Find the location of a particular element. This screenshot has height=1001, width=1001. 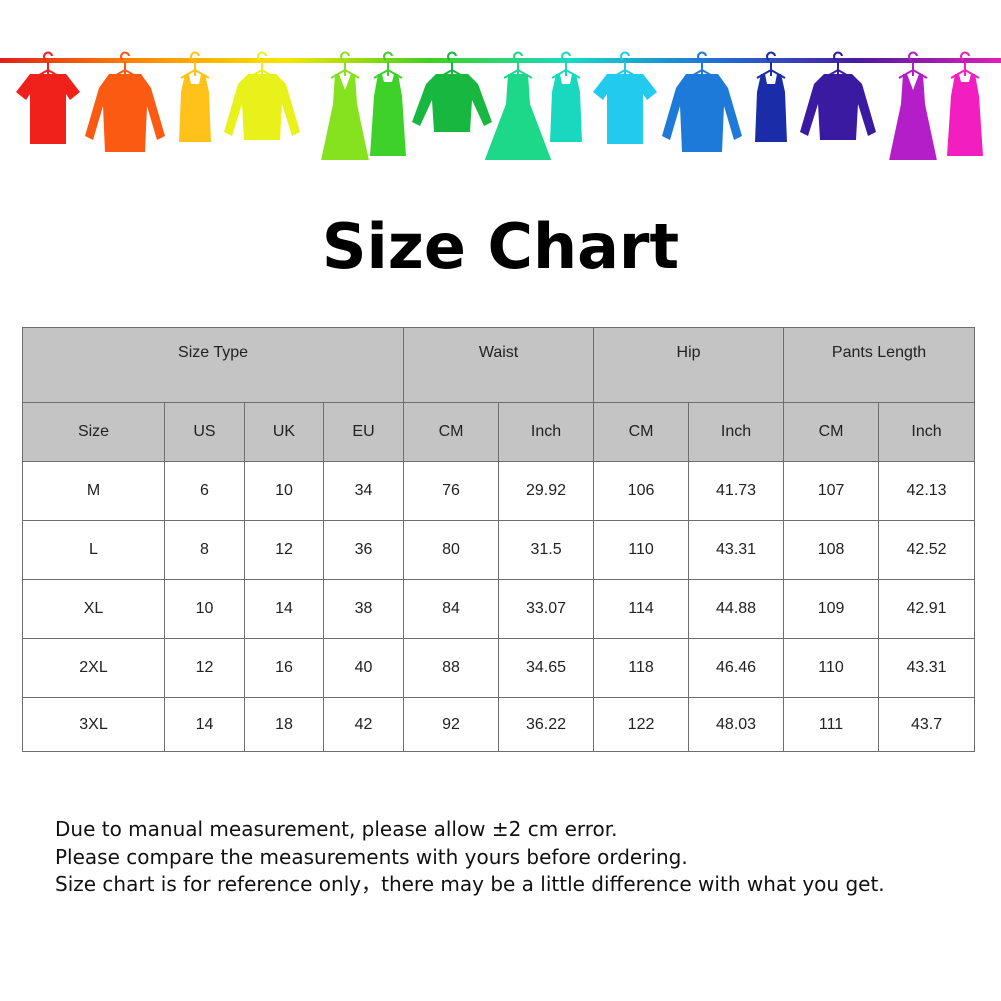

table-cell: 114 is located at coordinates (641, 609).